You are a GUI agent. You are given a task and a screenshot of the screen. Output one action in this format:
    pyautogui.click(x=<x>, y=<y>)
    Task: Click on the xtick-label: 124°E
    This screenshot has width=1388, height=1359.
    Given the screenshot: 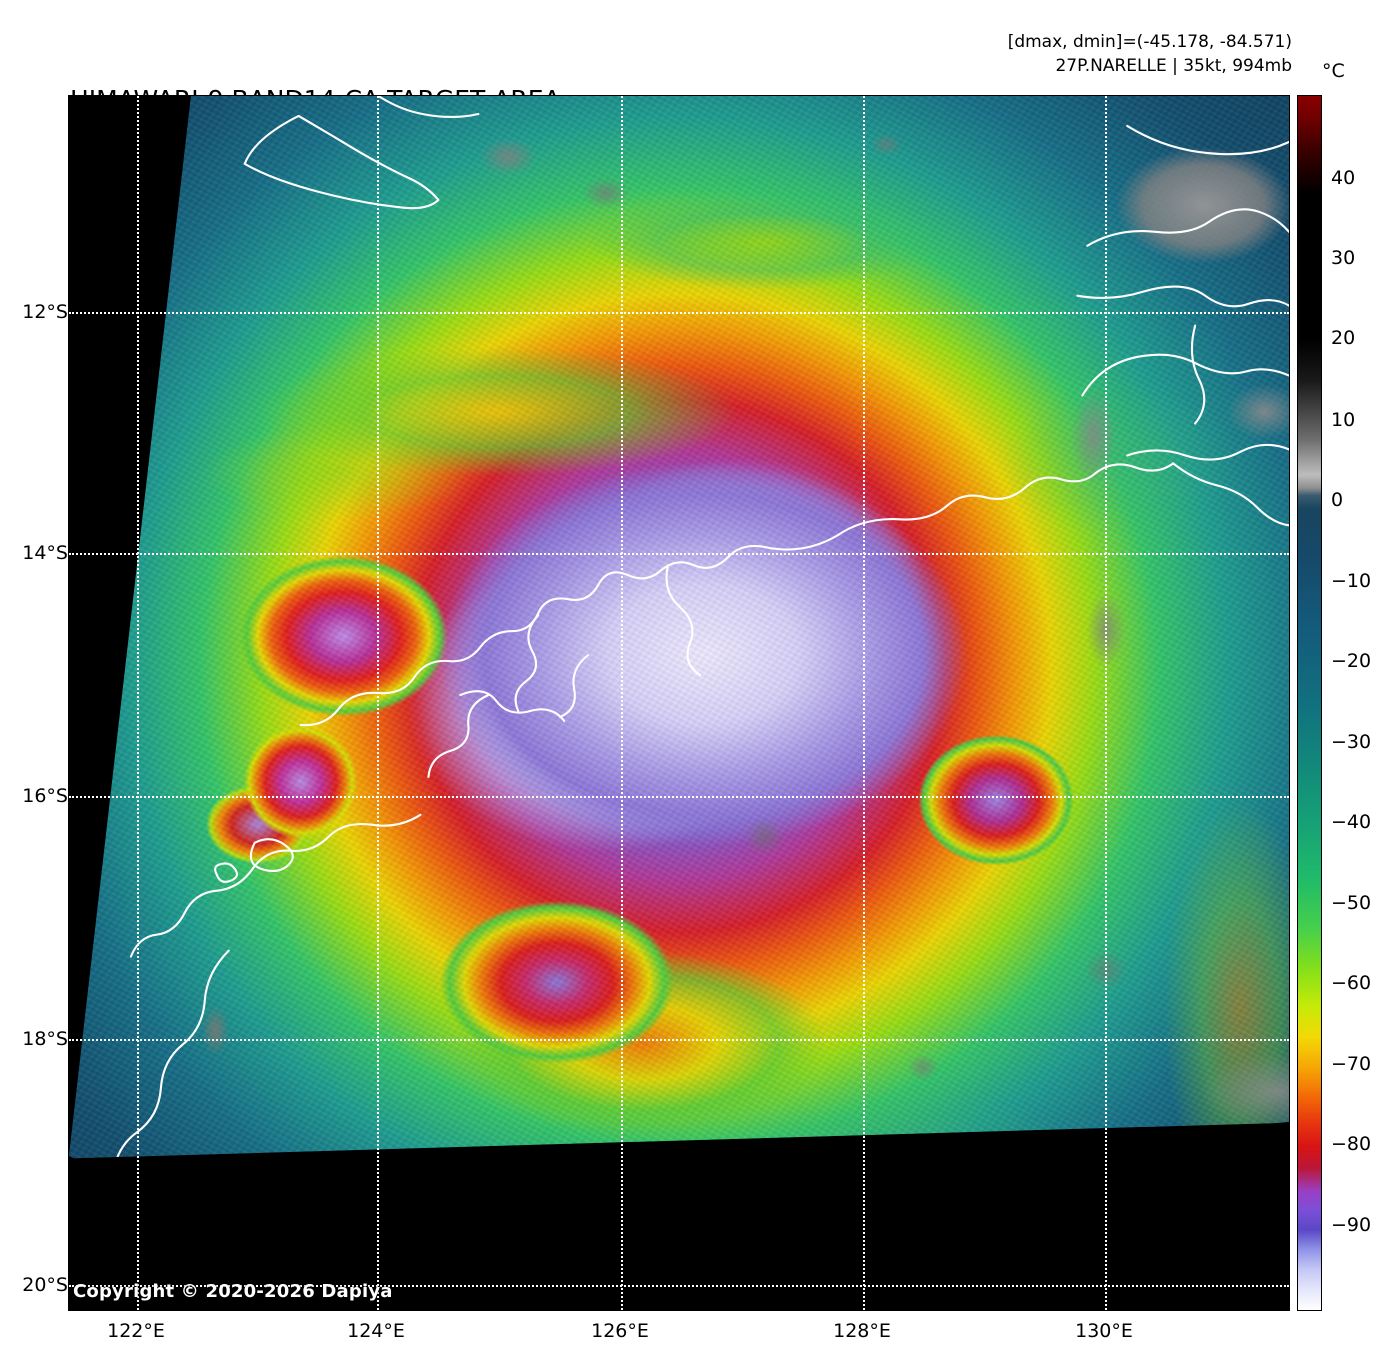 What is the action you would take?
    pyautogui.click(x=376, y=1331)
    